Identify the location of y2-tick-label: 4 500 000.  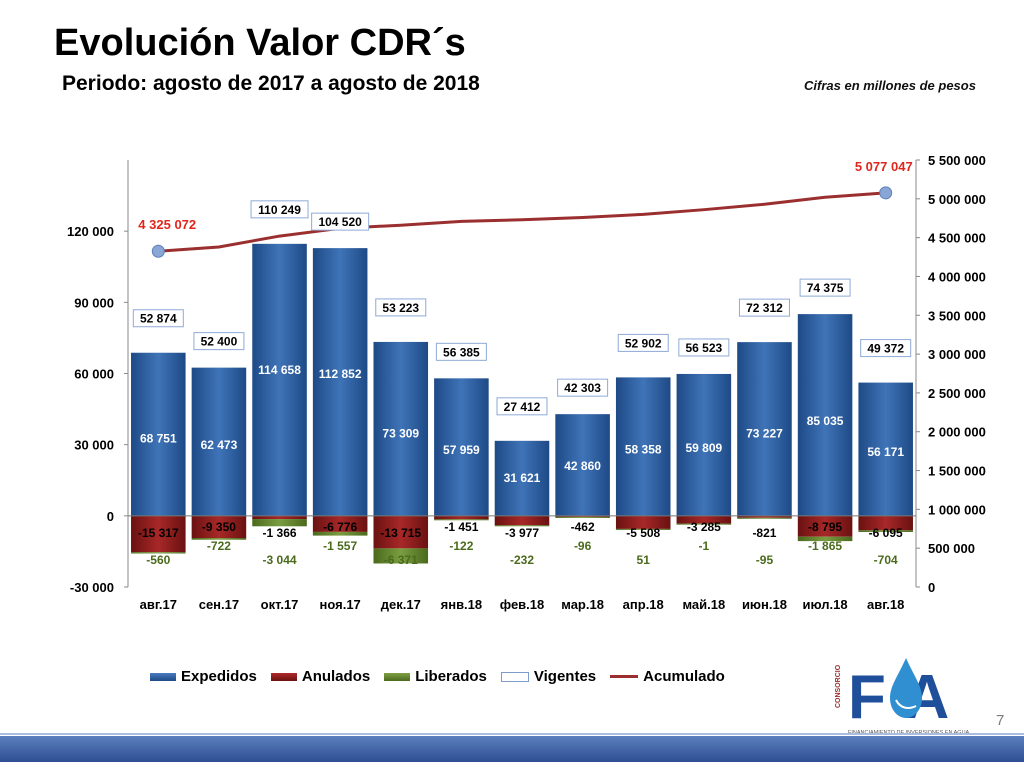
(957, 238).